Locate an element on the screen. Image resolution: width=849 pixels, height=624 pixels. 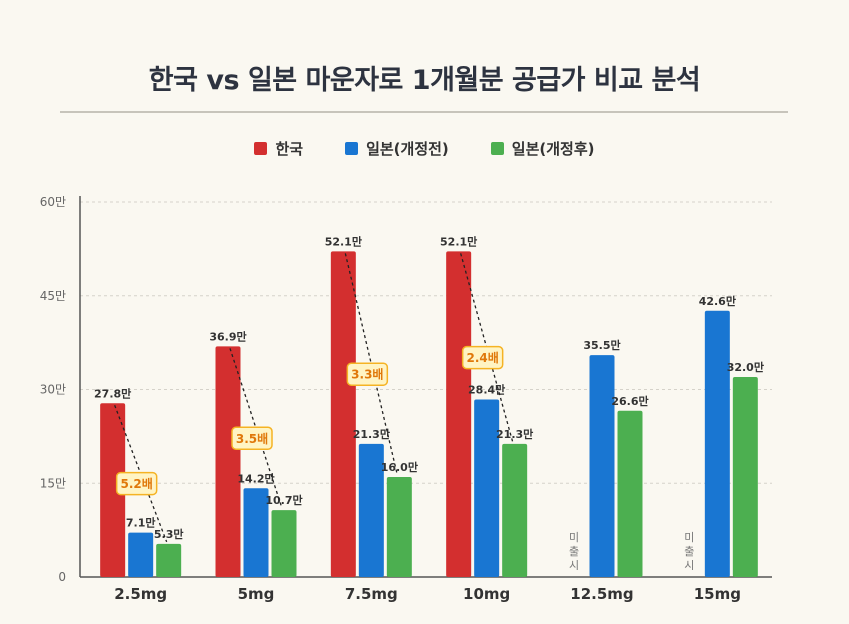
legend-swatch-japan-after is located at coordinates (497, 148).